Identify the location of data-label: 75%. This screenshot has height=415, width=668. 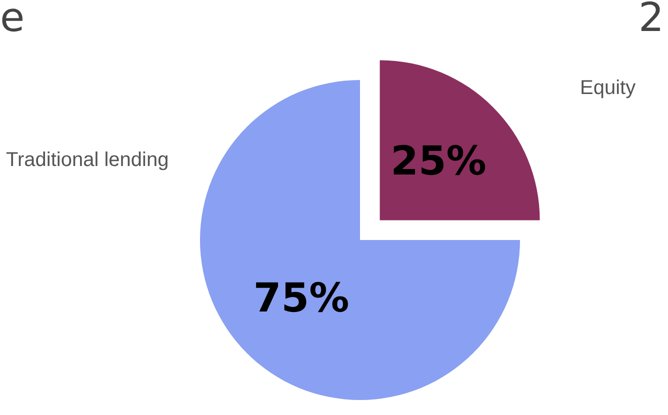
(301, 299).